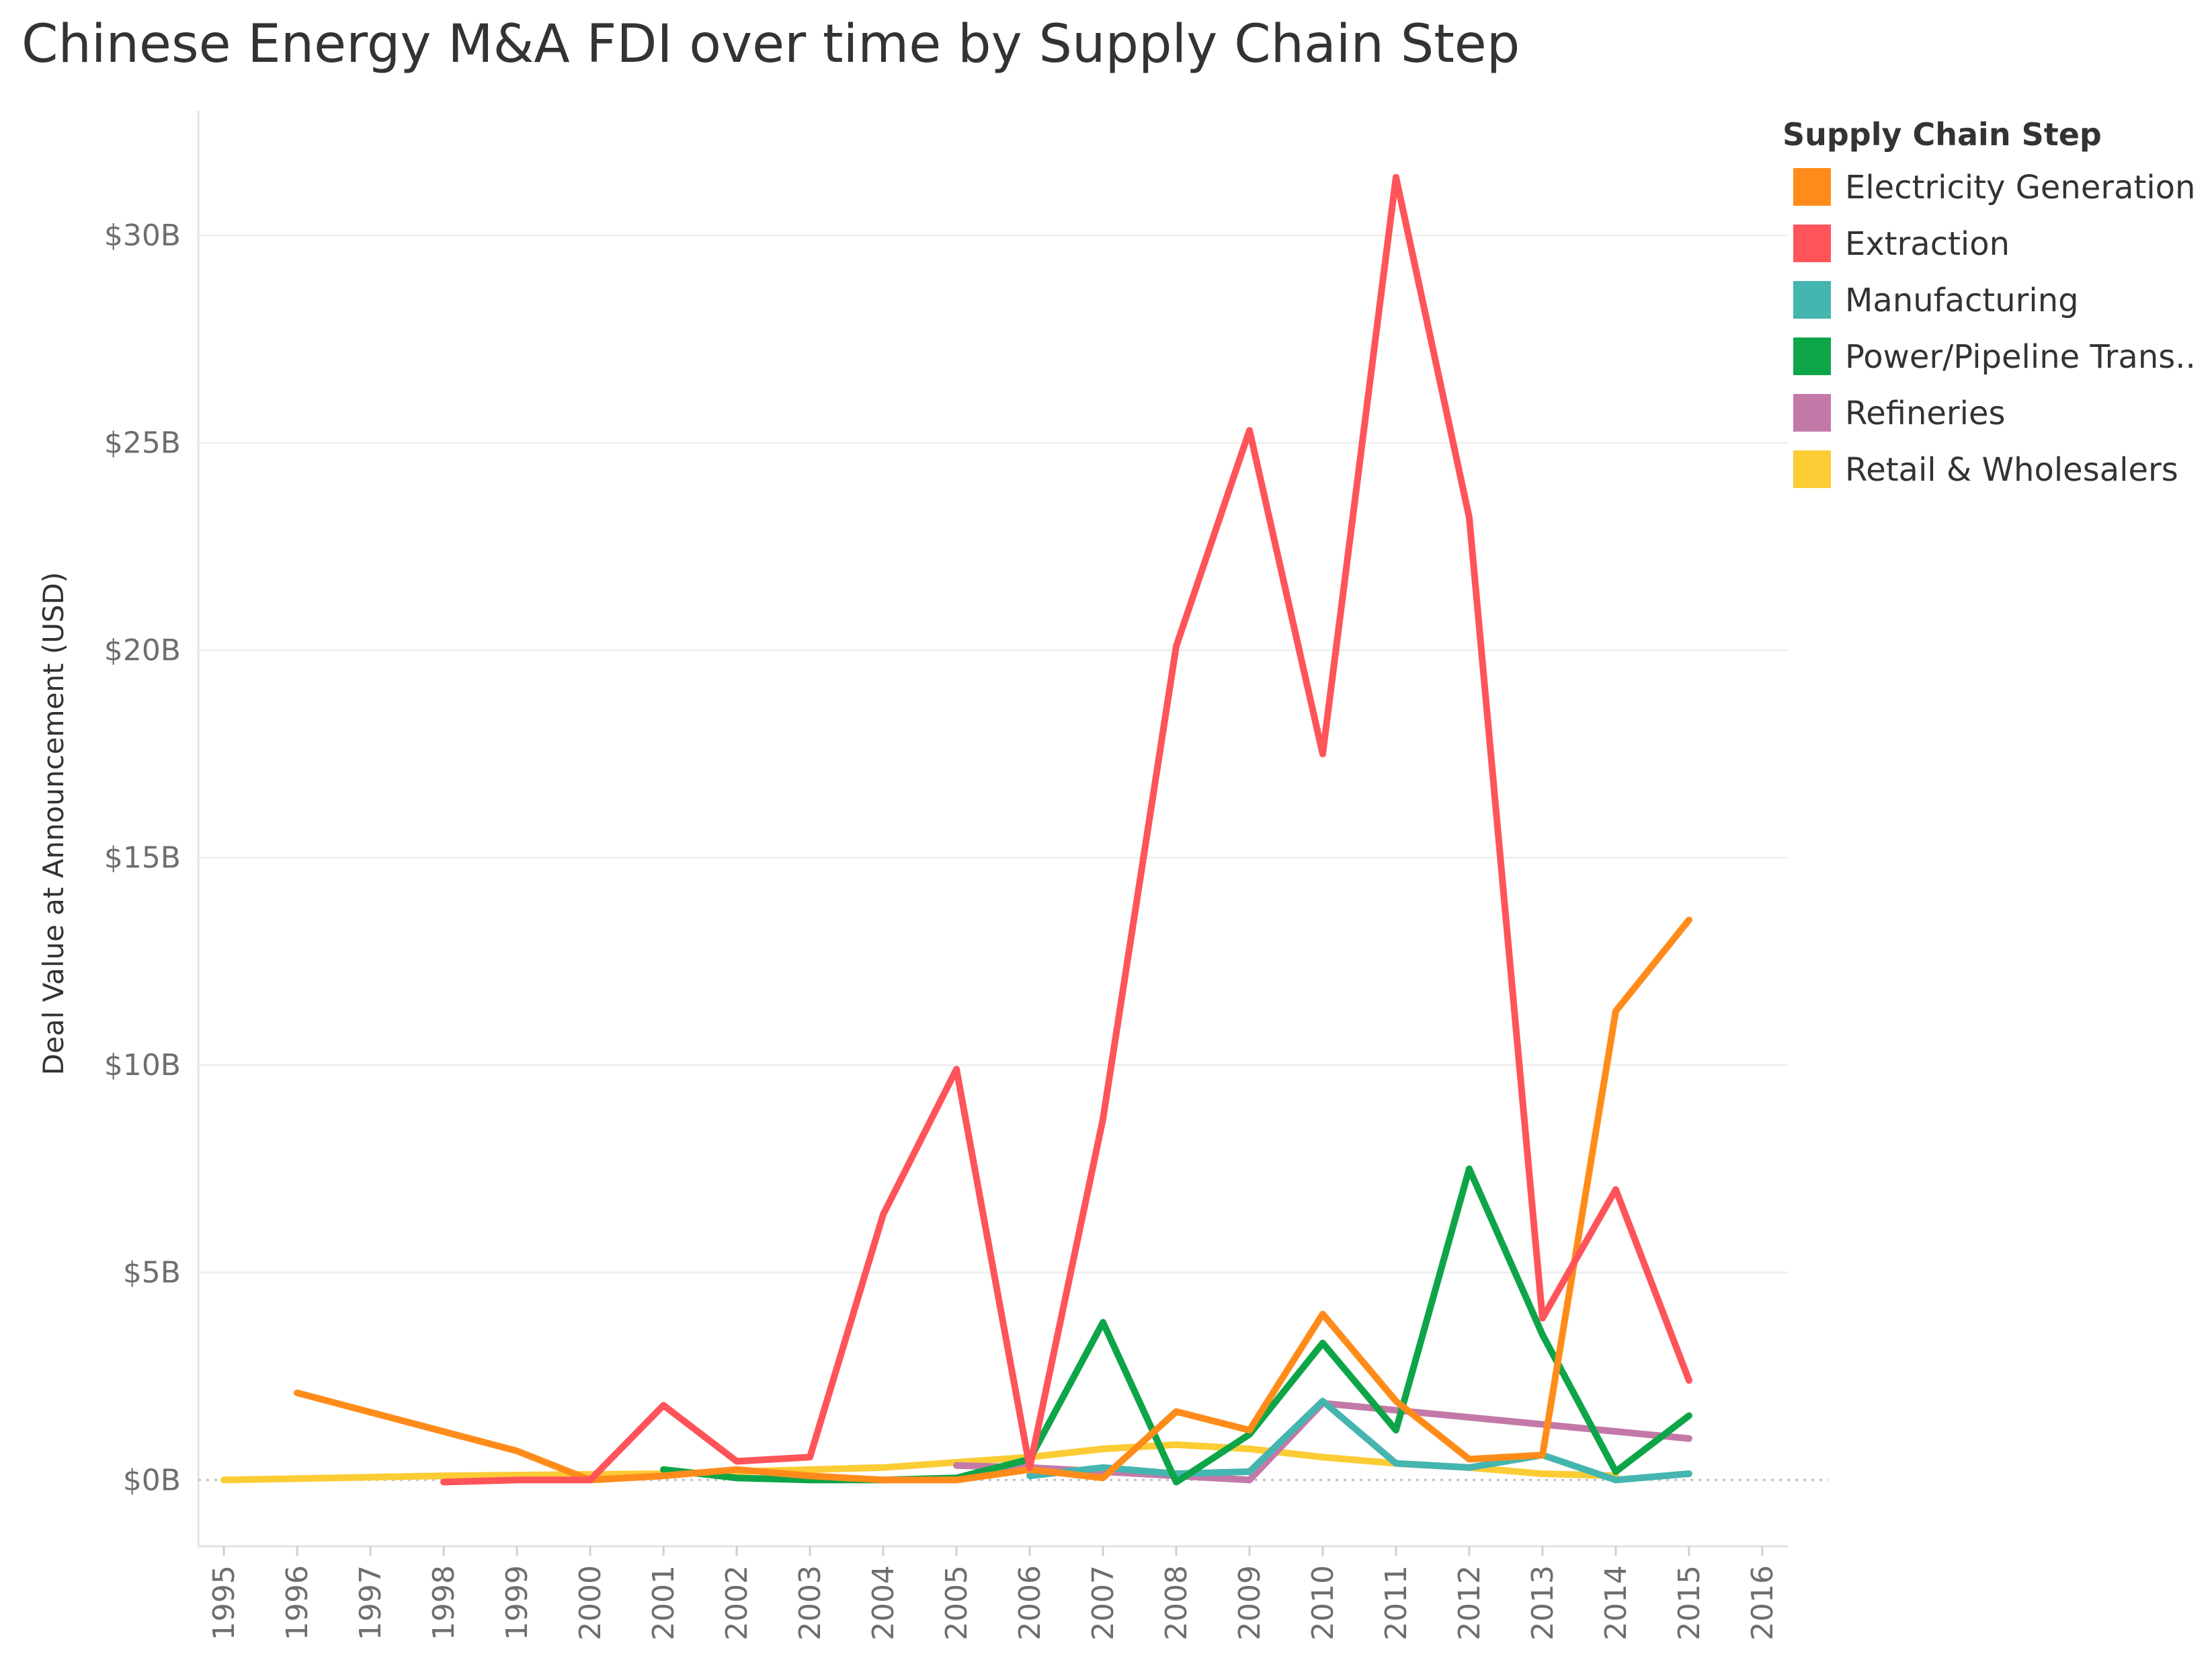 The height and width of the screenshot is (1664, 2212). I want to click on legend-item-retail-wholesalers: Retail & Wholesalers, so click(1985, 469).